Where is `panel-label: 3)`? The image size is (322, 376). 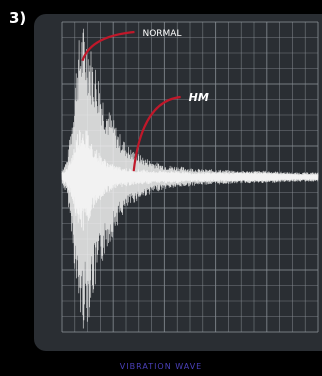
panel-label: 3) is located at coordinates (18, 18).